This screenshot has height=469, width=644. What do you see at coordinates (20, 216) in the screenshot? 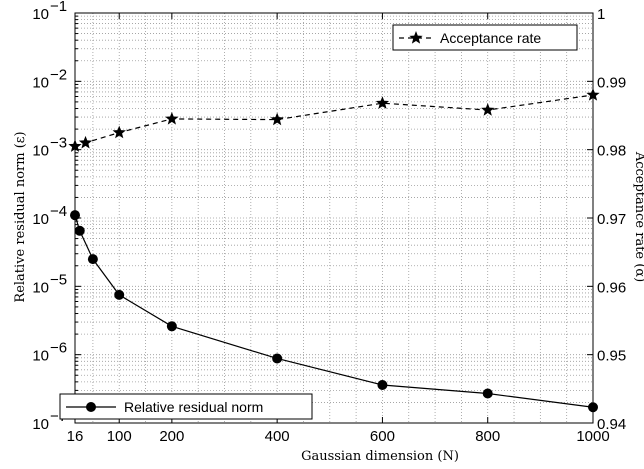
I see `y-axis-label-left: Relative residual norm (ε)` at bounding box center [20, 216].